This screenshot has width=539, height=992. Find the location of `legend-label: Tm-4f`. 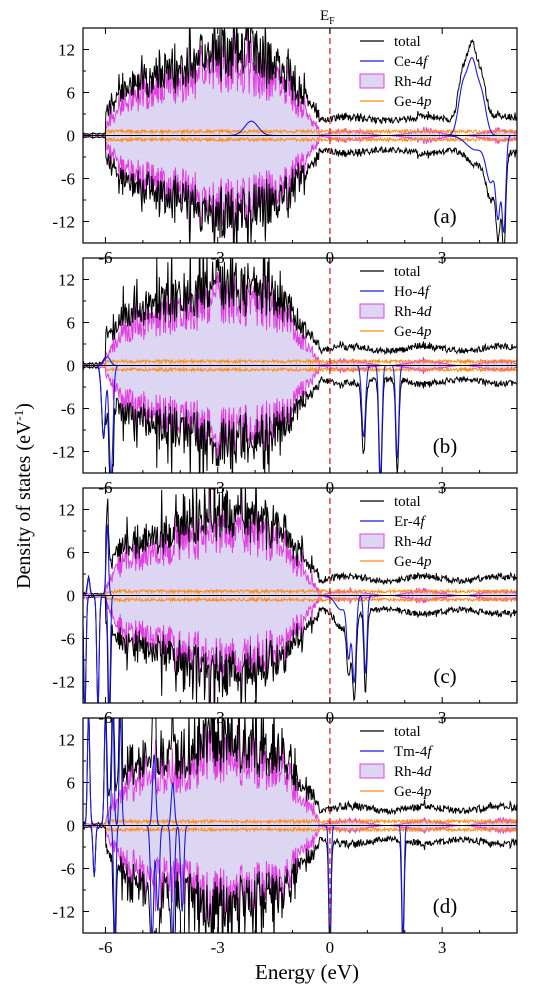

legend-label: Tm-4f is located at coordinates (413, 752).